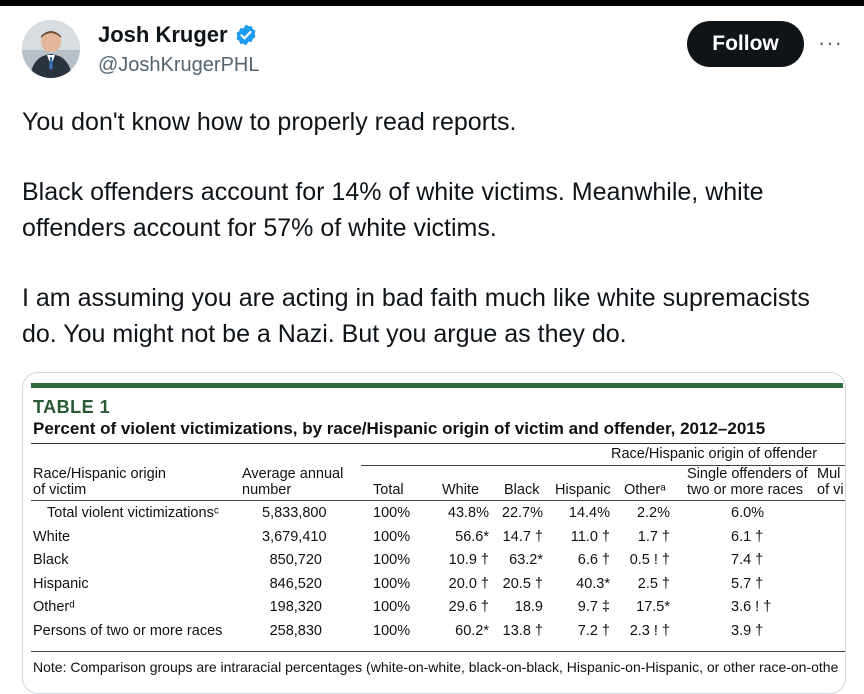  I want to click on author-name: Josh Kruger, so click(163, 34).